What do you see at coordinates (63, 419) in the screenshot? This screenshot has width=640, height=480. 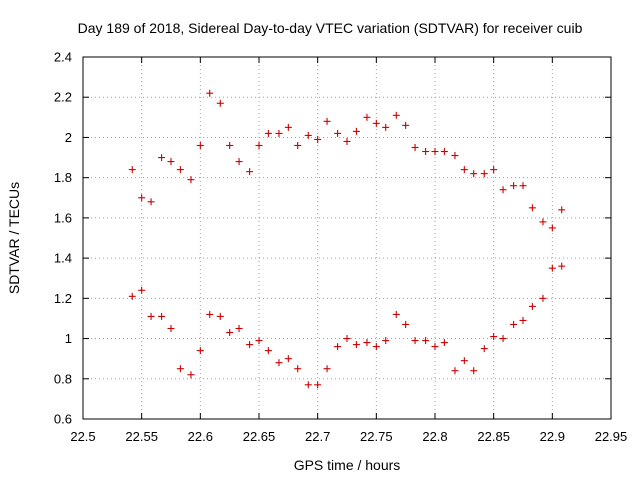 I see `y-tick-label: 0.6` at bounding box center [63, 419].